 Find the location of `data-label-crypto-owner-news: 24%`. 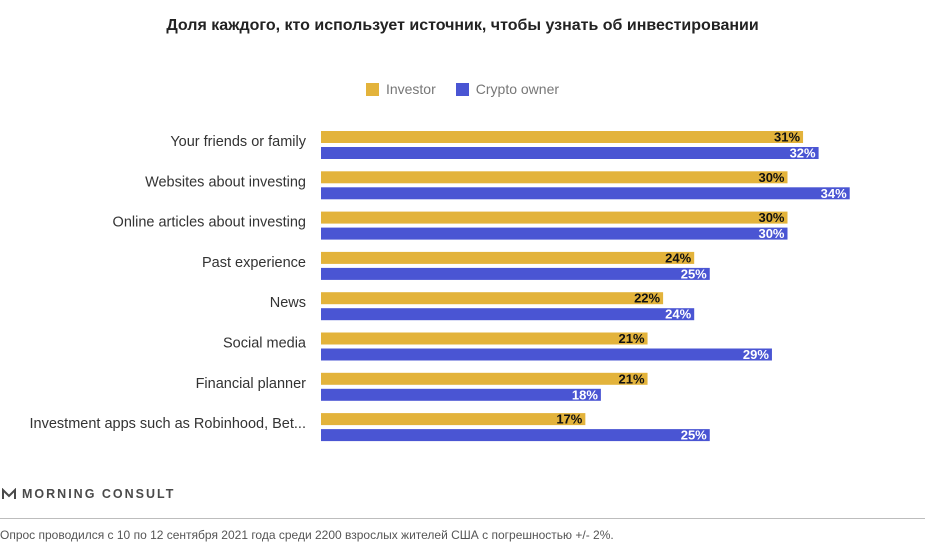

data-label-crypto-owner-news: 24% is located at coordinates (678, 314).